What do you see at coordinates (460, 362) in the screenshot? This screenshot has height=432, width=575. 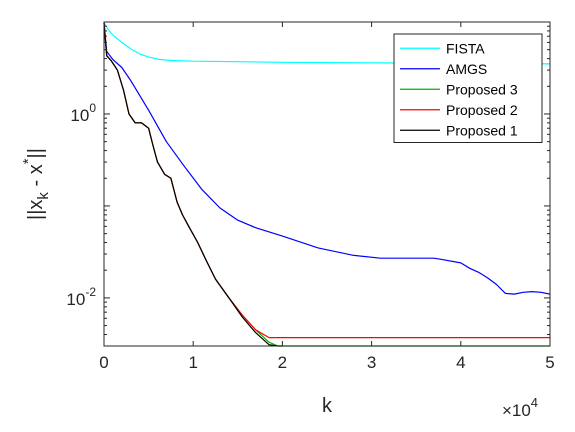 I see `x-tick-label: 4` at bounding box center [460, 362].